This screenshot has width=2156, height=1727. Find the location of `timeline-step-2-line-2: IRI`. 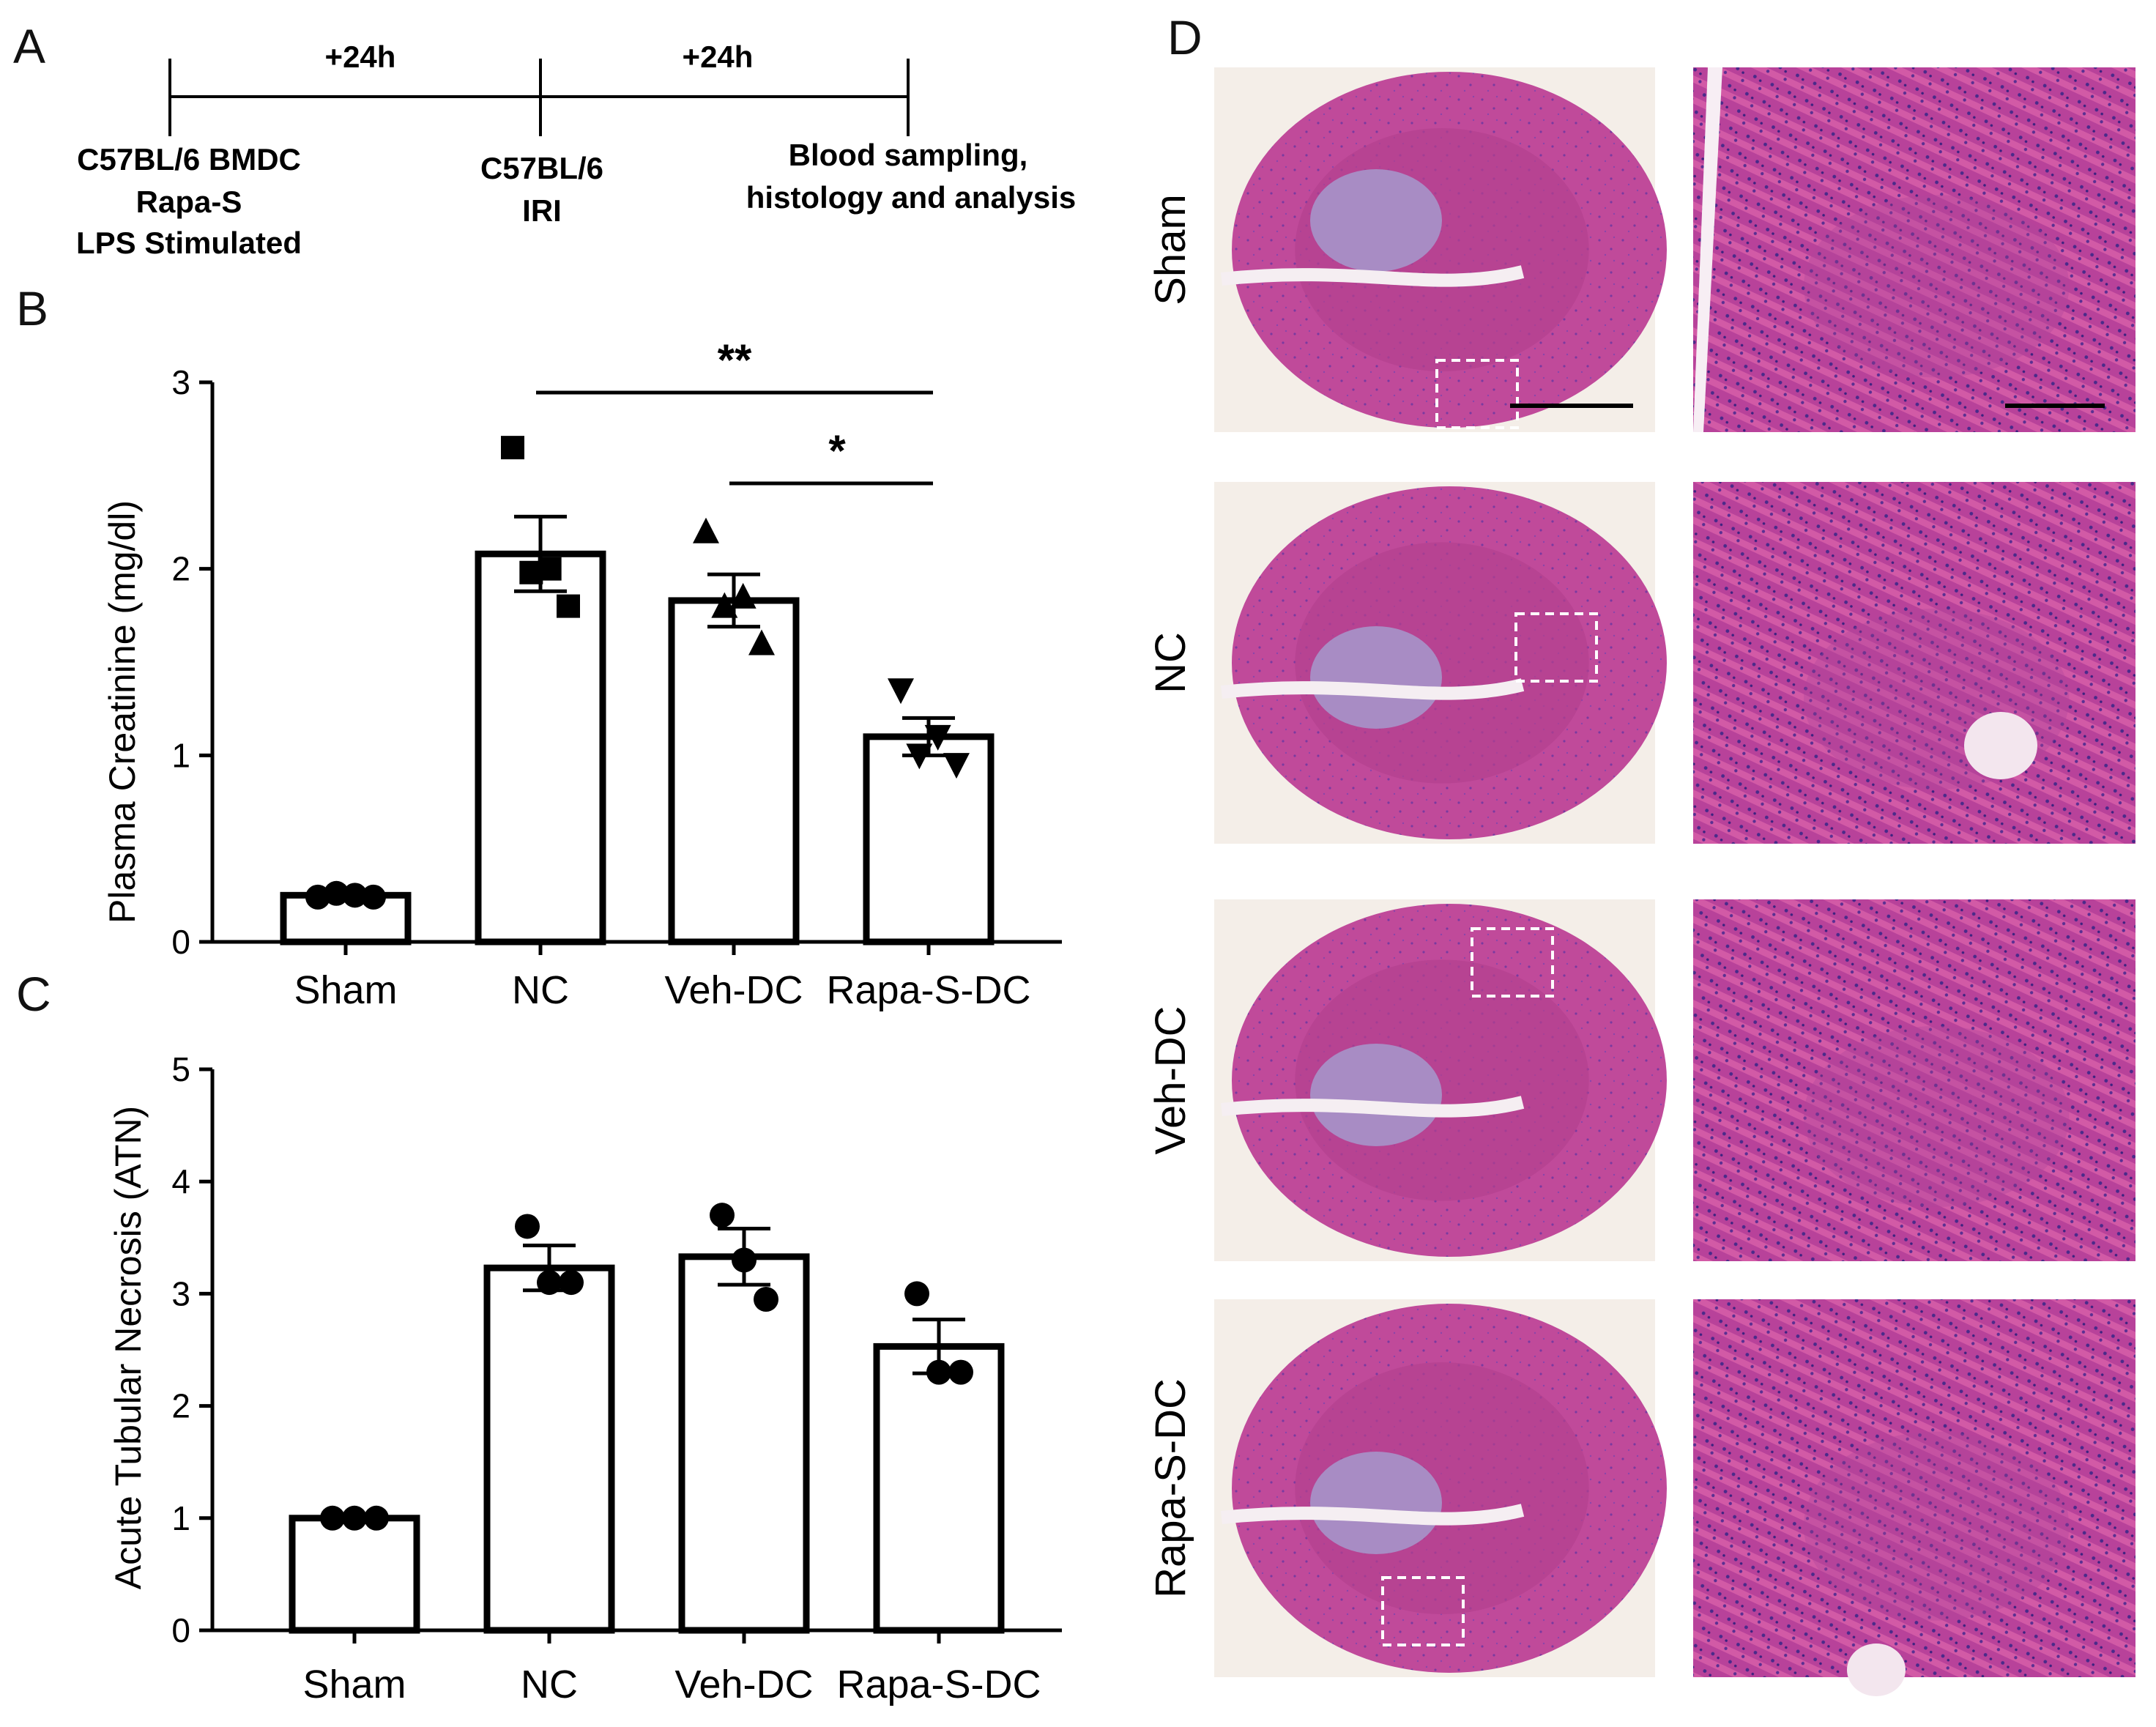

timeline-step-2-line-2: IRI is located at coordinates (542, 210).